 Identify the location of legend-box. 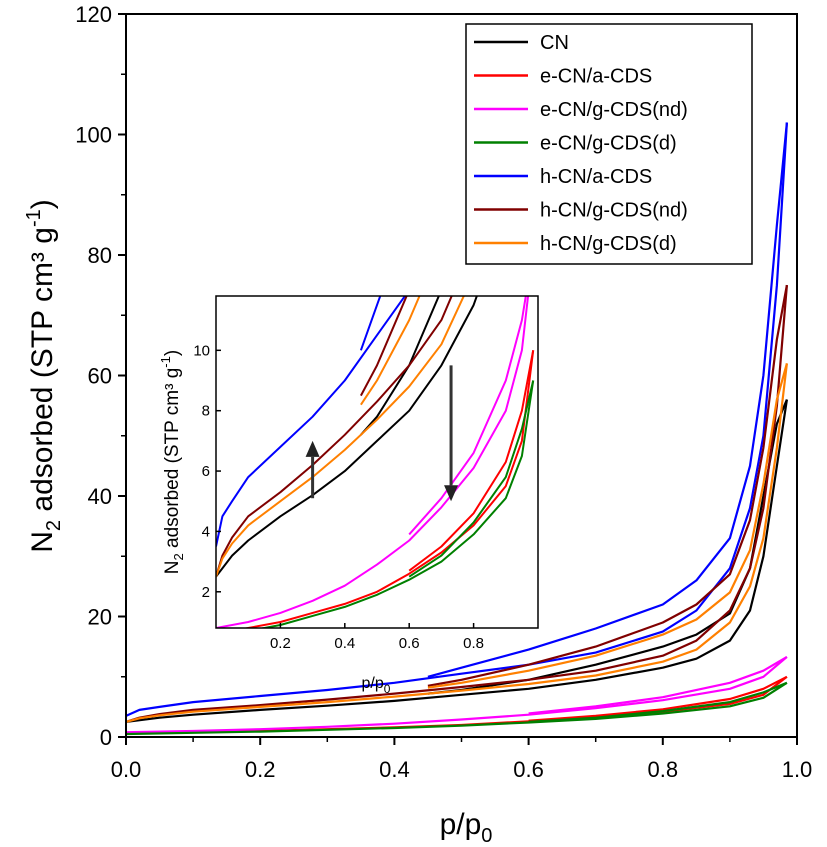
(609, 144).